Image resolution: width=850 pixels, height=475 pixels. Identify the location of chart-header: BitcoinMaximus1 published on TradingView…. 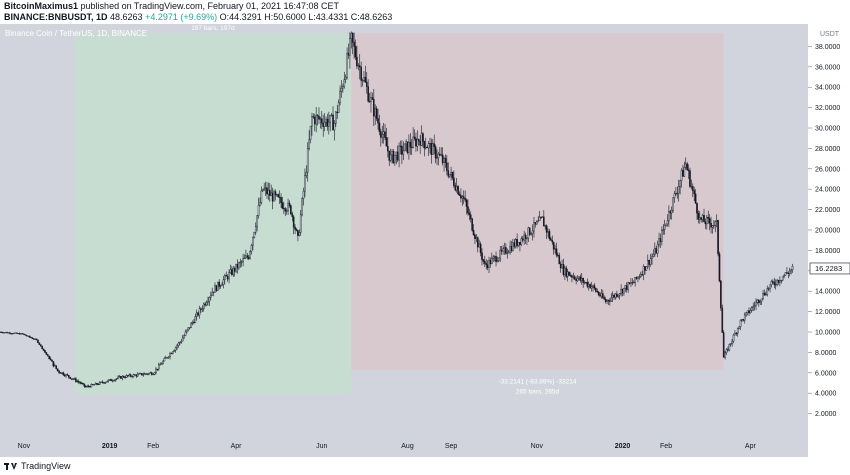
(425, 12).